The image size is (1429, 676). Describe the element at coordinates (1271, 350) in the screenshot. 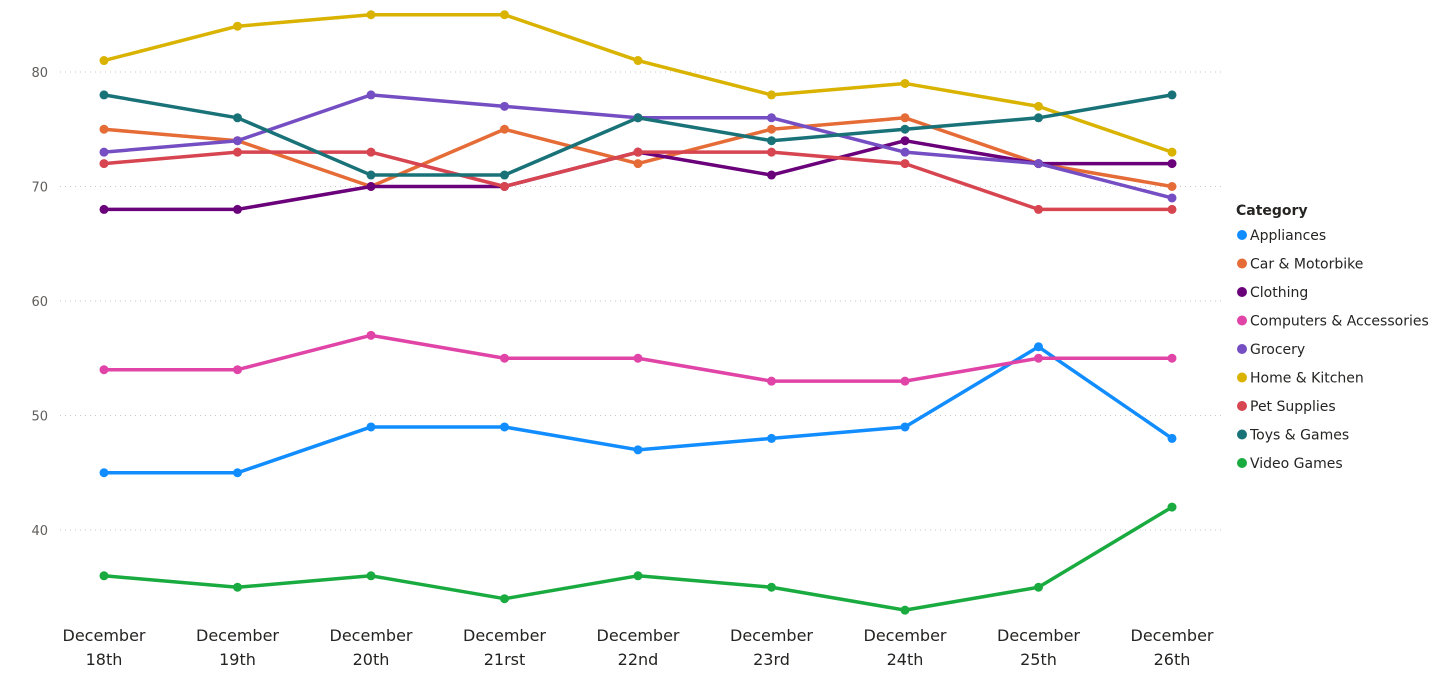

I see `legend-item: Grocery` at that location.